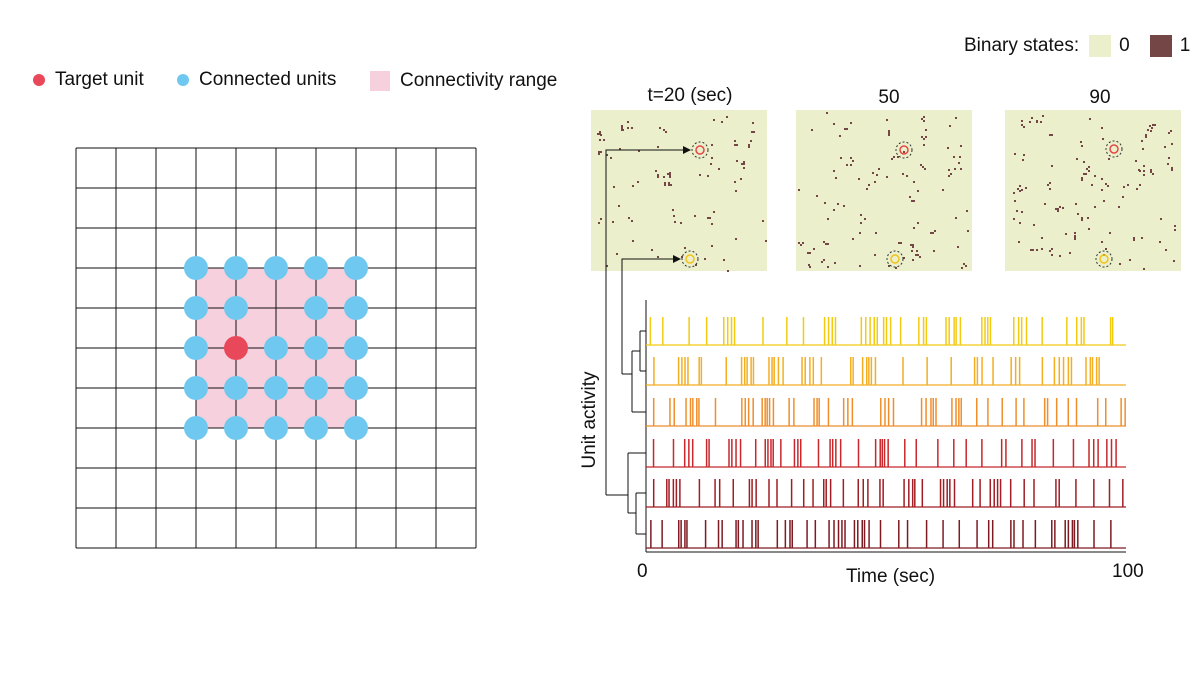  Describe the element at coordinates (236, 348) in the screenshot. I see `target-unit` at that location.